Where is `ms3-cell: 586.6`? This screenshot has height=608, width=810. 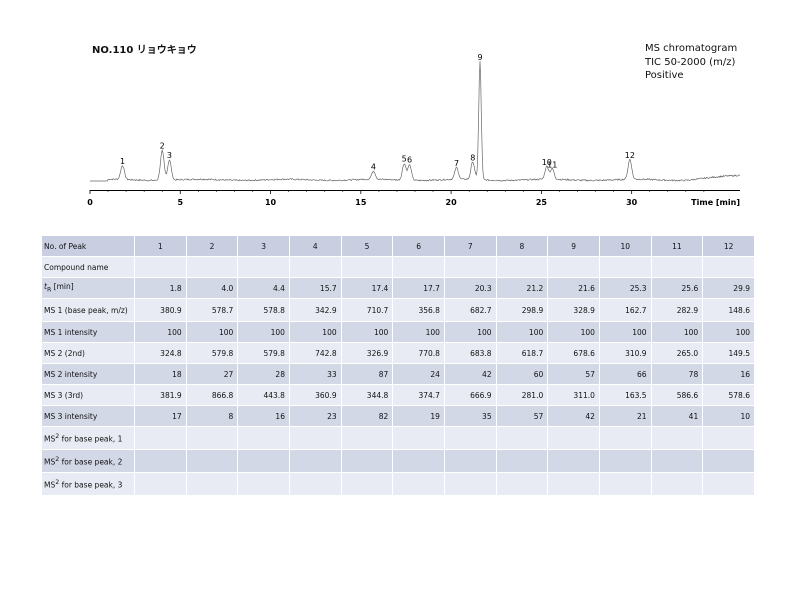 ms3-cell: 586.6 is located at coordinates (677, 395).